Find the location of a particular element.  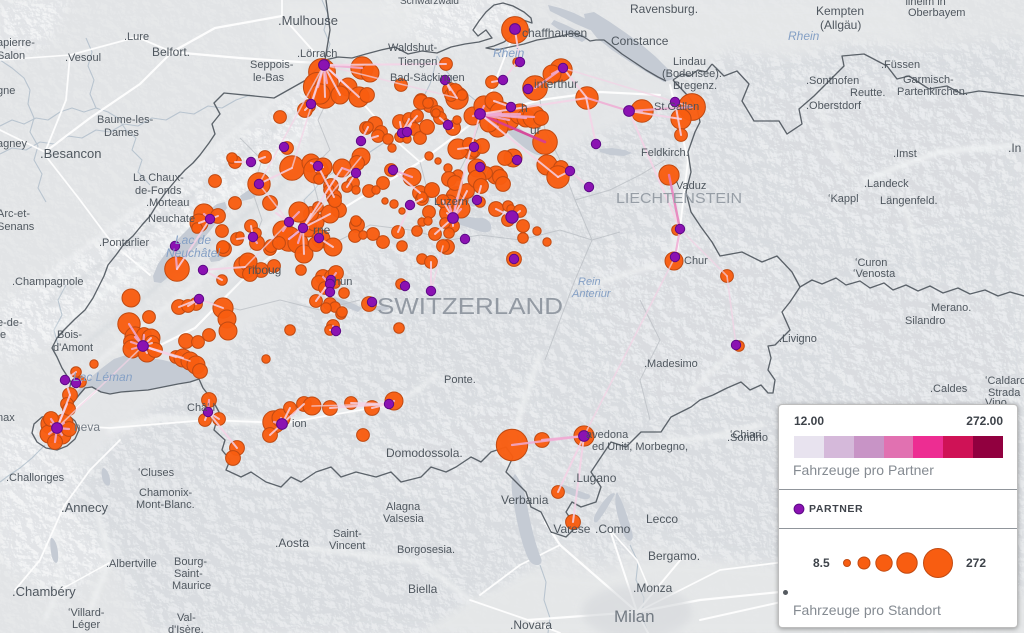

svg-text: (Bodensee). is located at coordinates (692, 74).